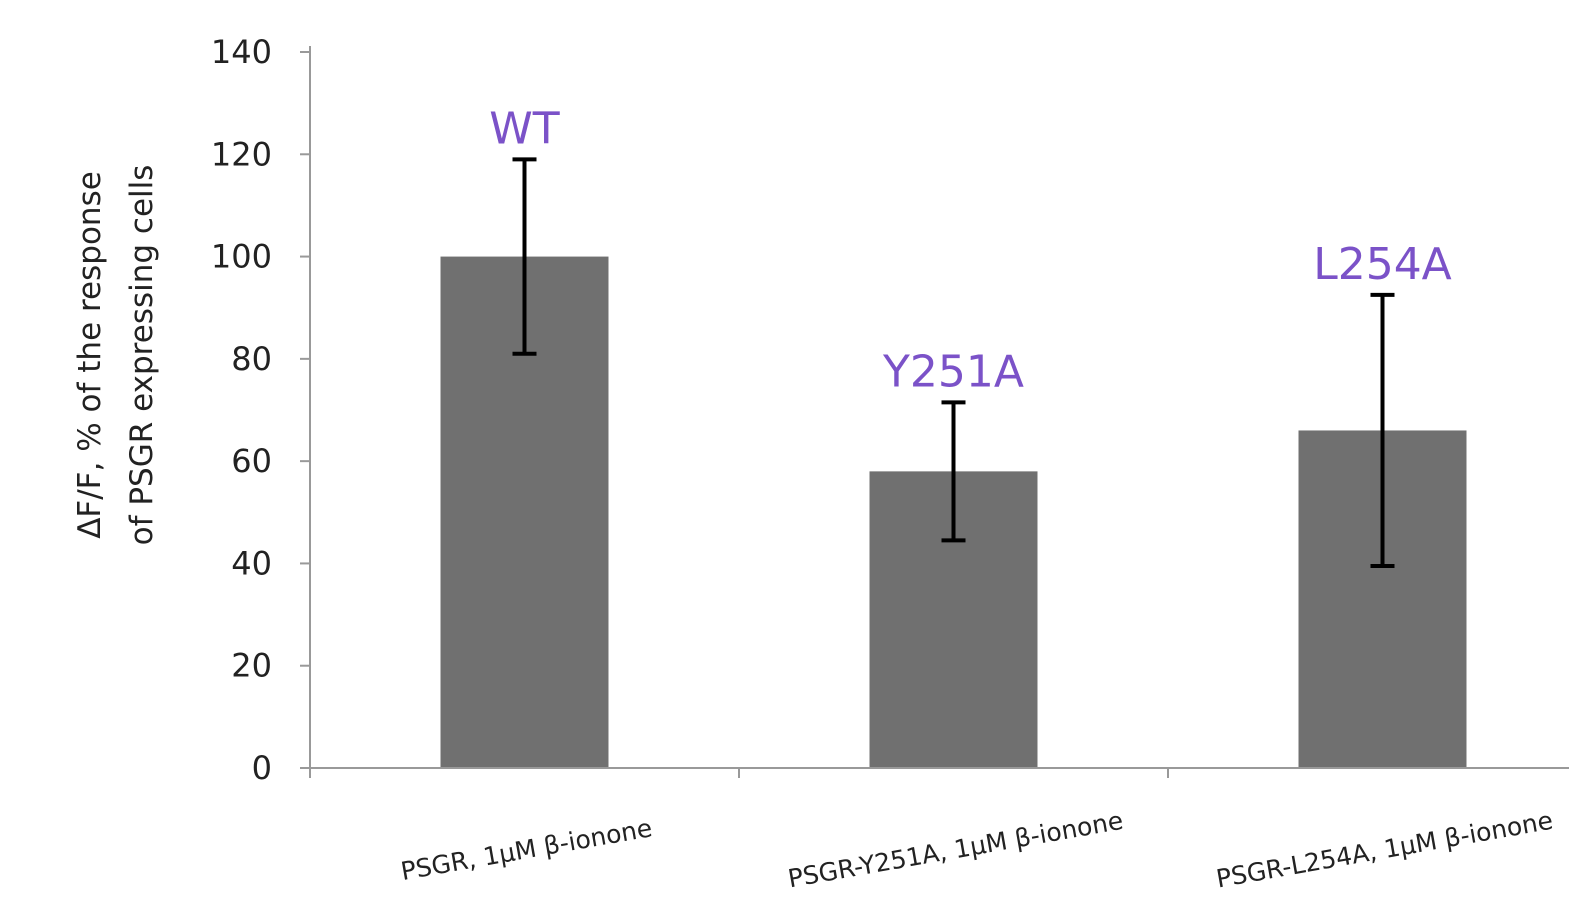 The image size is (1569, 907). Describe the element at coordinates (251, 666) in the screenshot. I see `y-tick-label: 20` at that location.